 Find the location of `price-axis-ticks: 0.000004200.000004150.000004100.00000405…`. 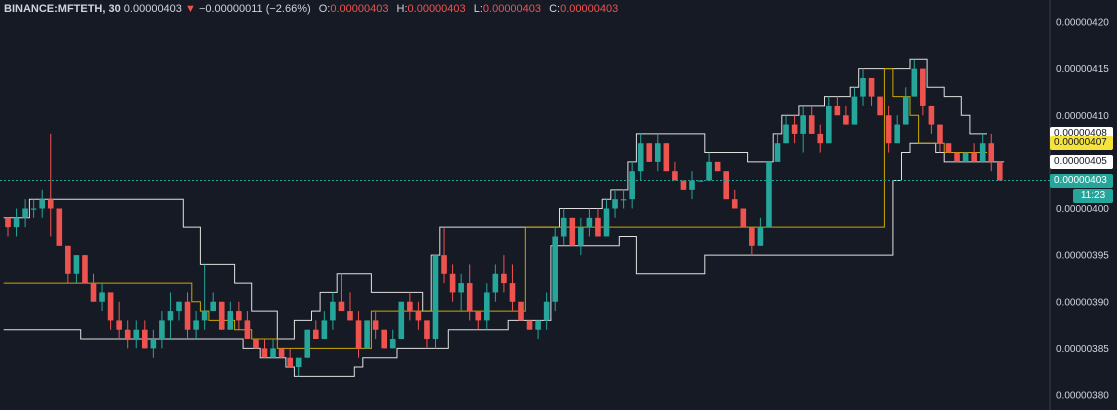

price-axis-ticks: 0.000004200.000004150.000004100.00000405… is located at coordinates (1082, 210).